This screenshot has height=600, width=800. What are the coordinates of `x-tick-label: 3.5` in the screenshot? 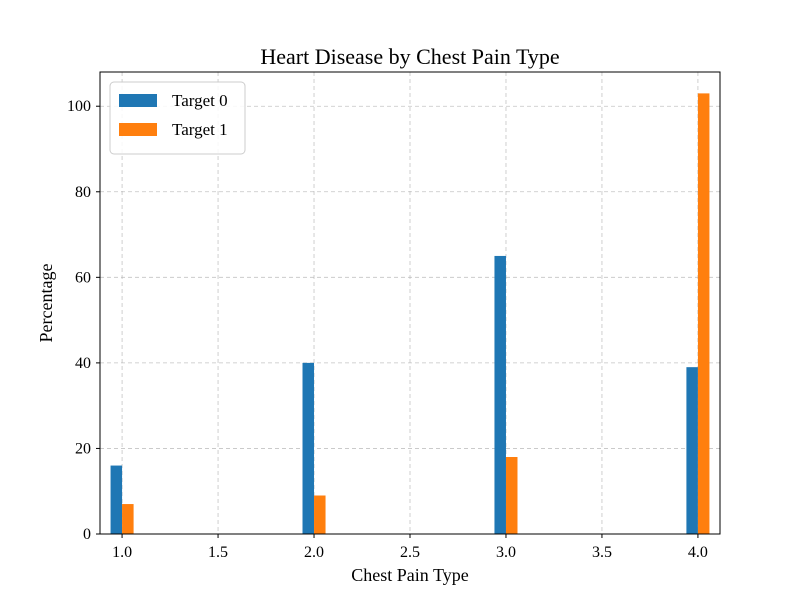 It's located at (602, 552).